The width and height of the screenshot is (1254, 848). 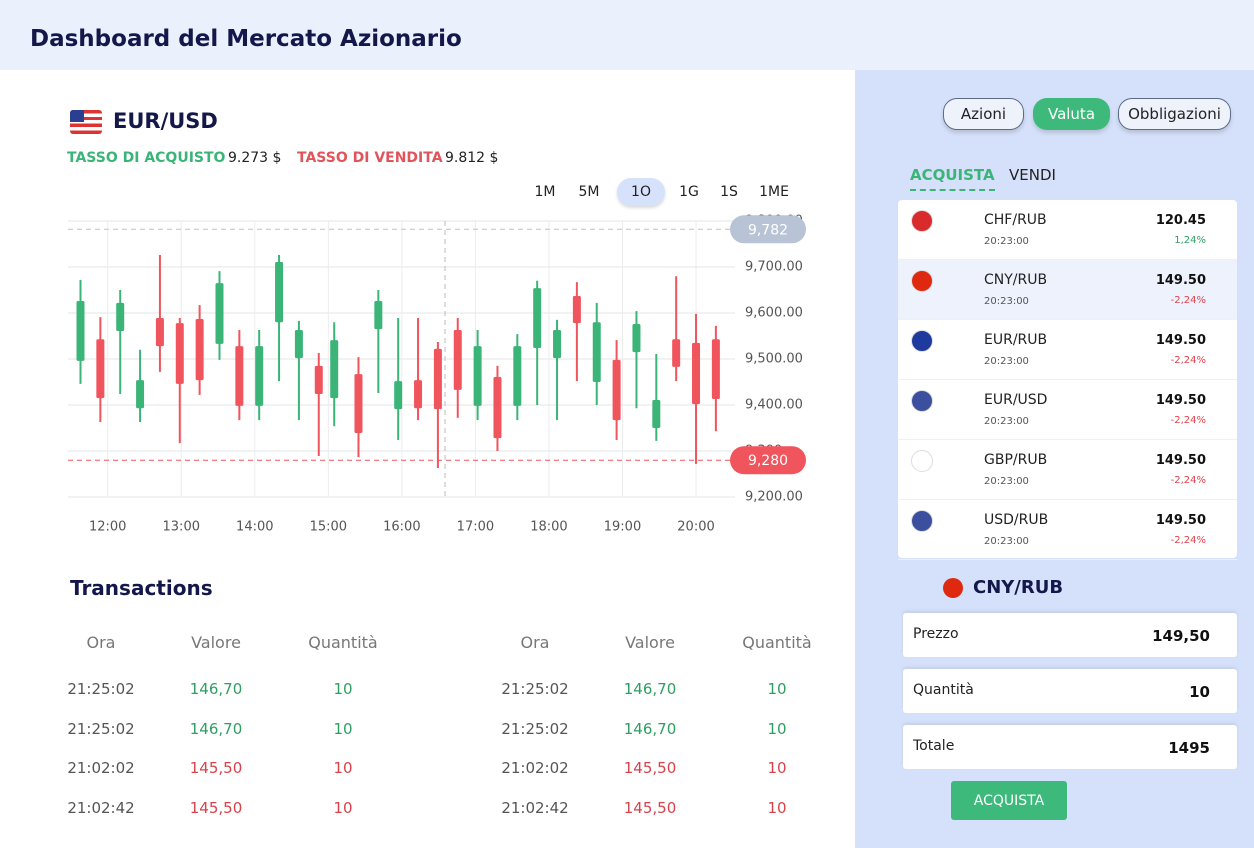 What do you see at coordinates (695, 527) in the screenshot?
I see `x-tick-label: 20:00` at bounding box center [695, 527].